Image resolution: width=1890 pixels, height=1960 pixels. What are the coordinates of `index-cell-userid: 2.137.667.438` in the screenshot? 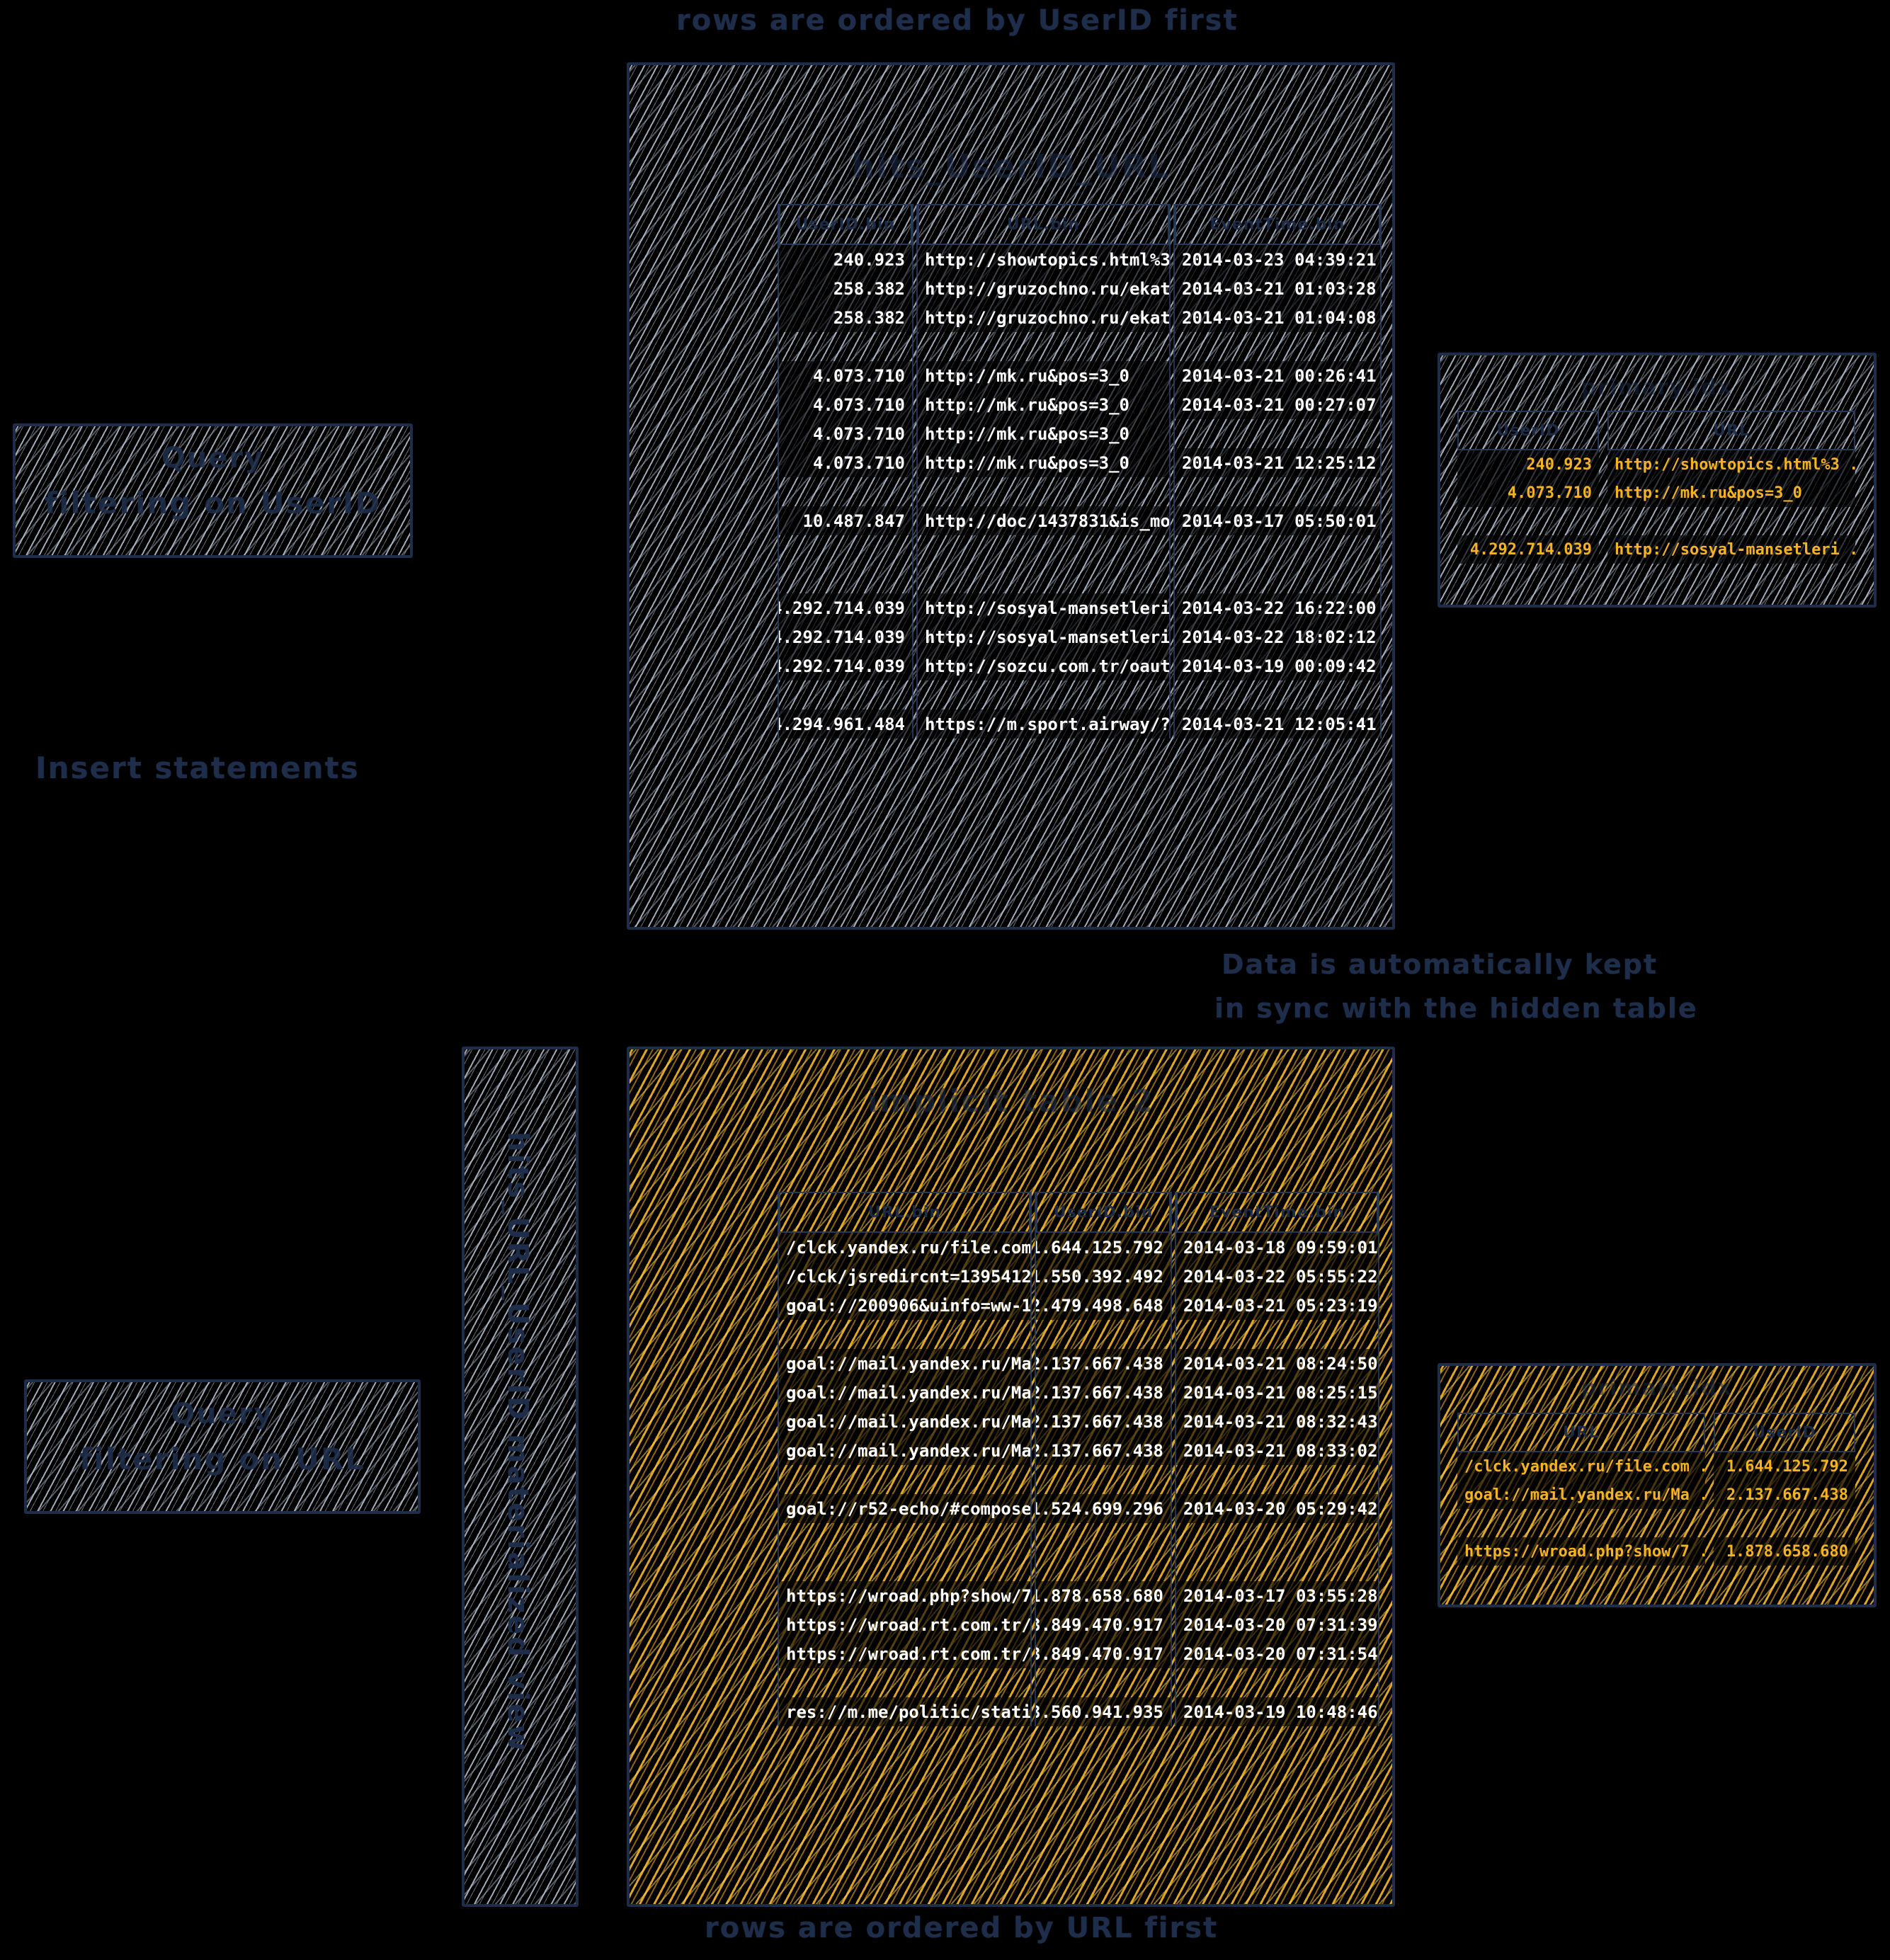 It's located at (1784, 1495).